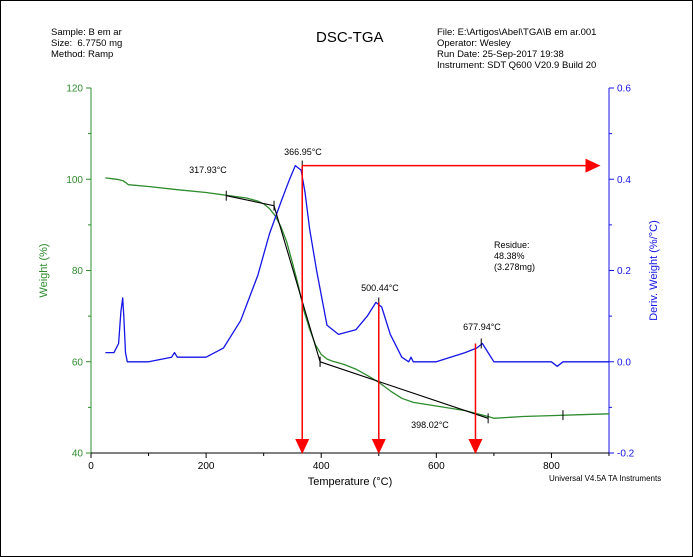 The height and width of the screenshot is (557, 693). I want to click on sample-label: Sample: B em ar, so click(86, 32).